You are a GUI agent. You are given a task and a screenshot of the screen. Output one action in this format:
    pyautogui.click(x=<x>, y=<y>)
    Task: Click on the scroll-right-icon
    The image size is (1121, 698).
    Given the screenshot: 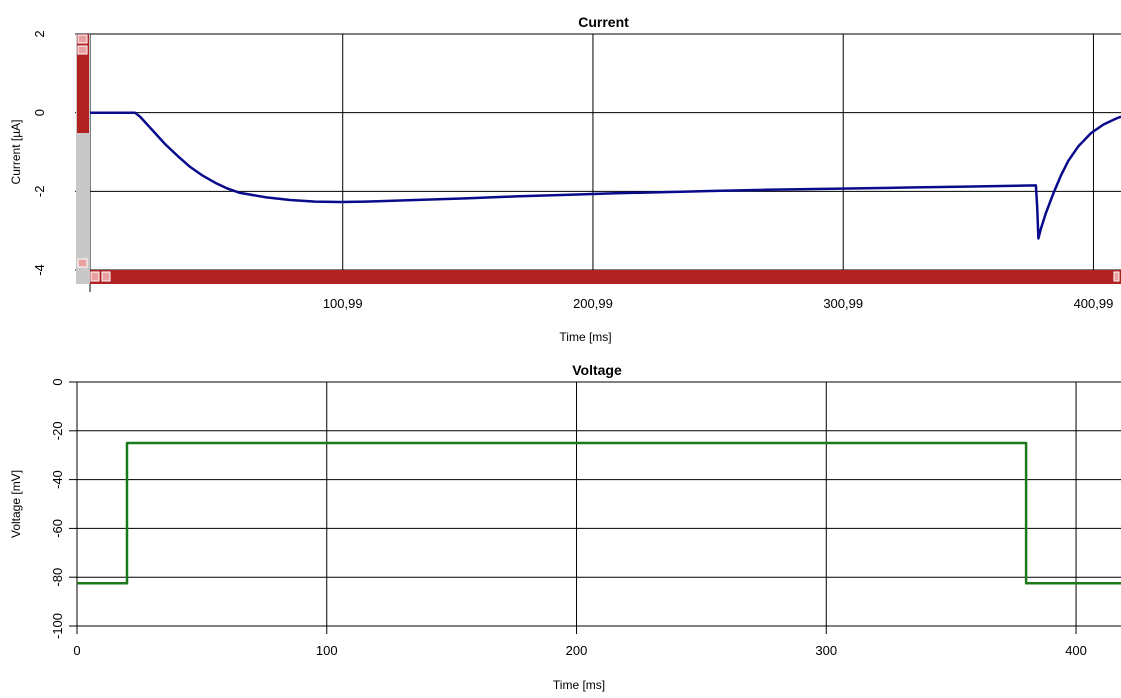 What is the action you would take?
    pyautogui.click(x=1116, y=276)
    